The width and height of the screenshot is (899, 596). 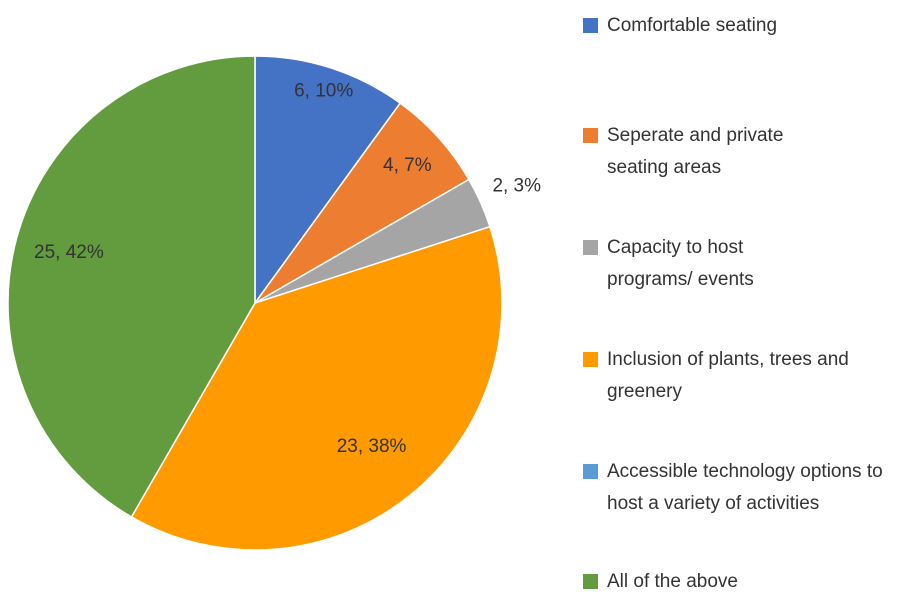 I want to click on legend-item: Seperate and private seating areas, so click(x=710, y=152).